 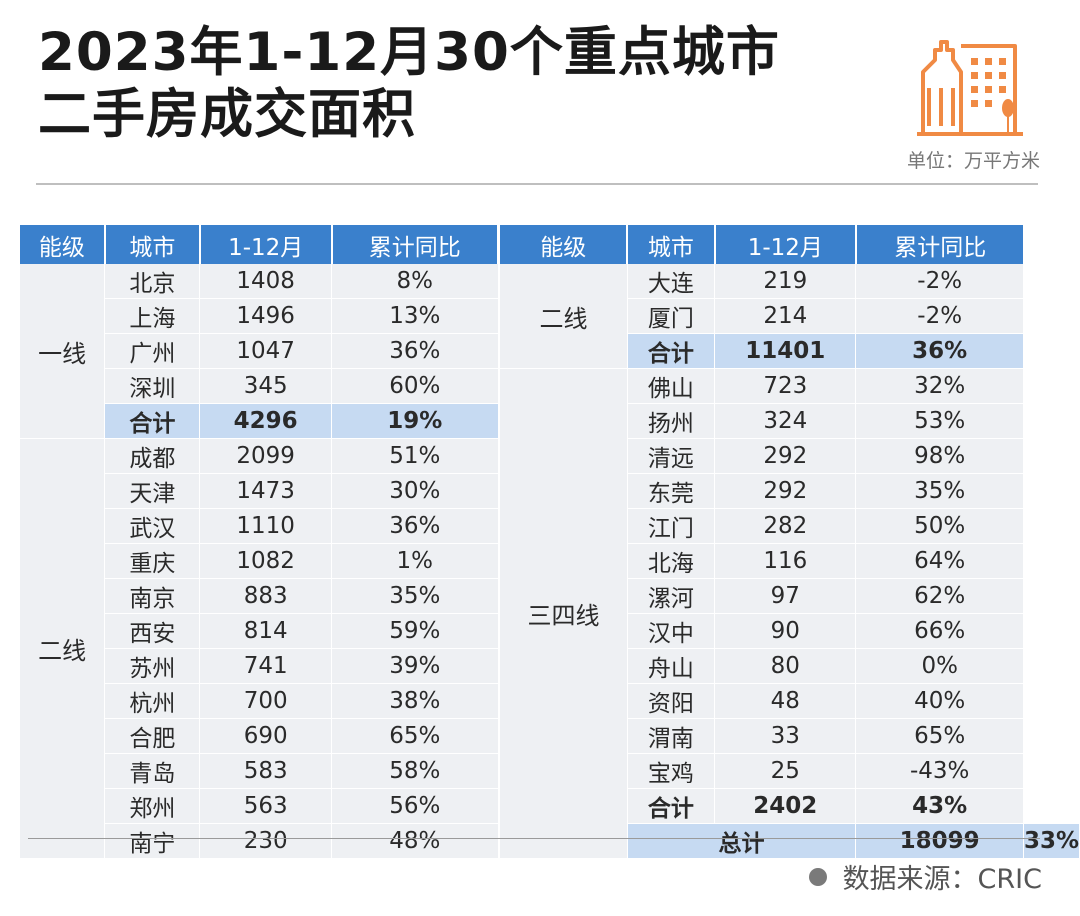 What do you see at coordinates (415, 771) in the screenshot?
I see `yoy-cell: 58%` at bounding box center [415, 771].